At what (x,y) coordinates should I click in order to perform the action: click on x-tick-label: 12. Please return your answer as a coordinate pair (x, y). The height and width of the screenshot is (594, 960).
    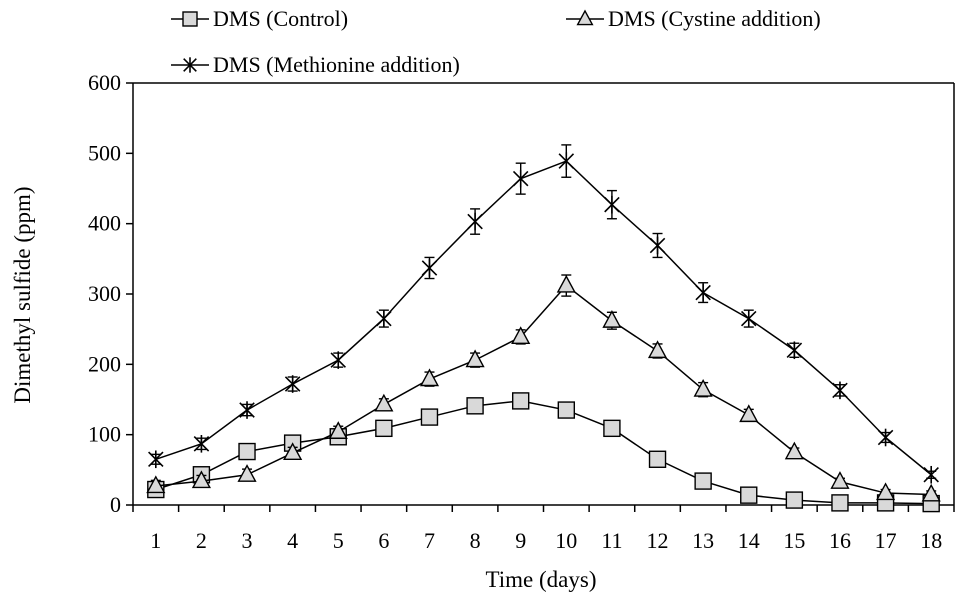
    Looking at the image, I should click on (658, 540).